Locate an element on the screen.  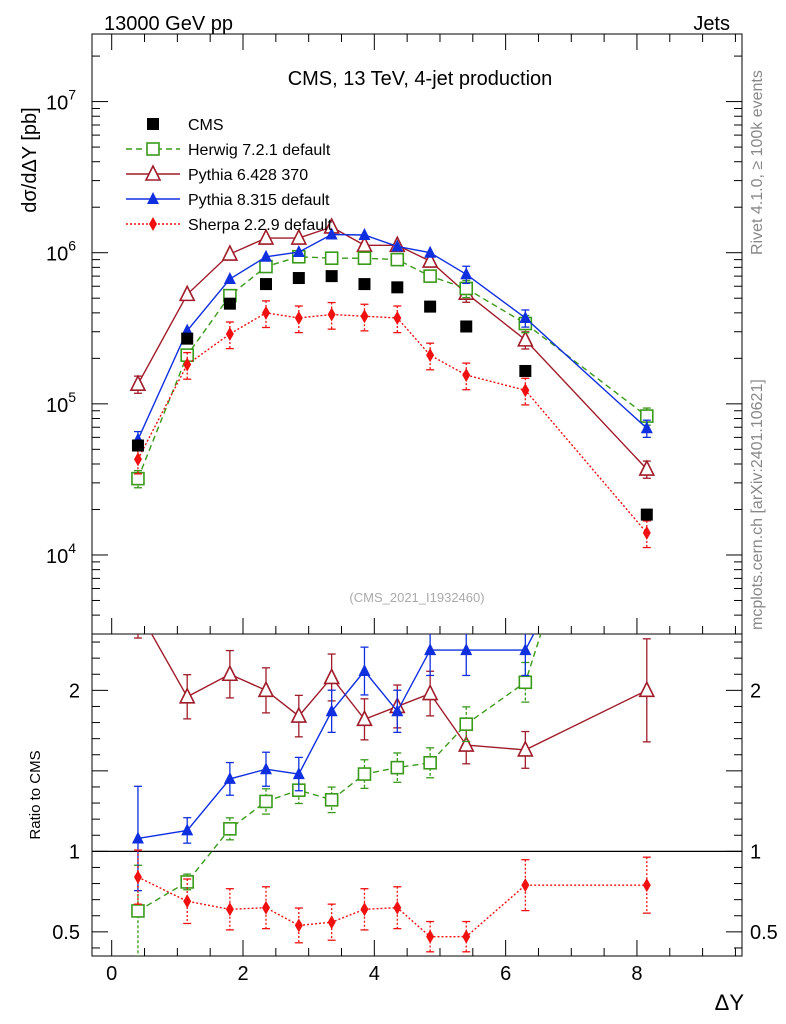
ratio-series-pythia6 is located at coordinates (393, 685).